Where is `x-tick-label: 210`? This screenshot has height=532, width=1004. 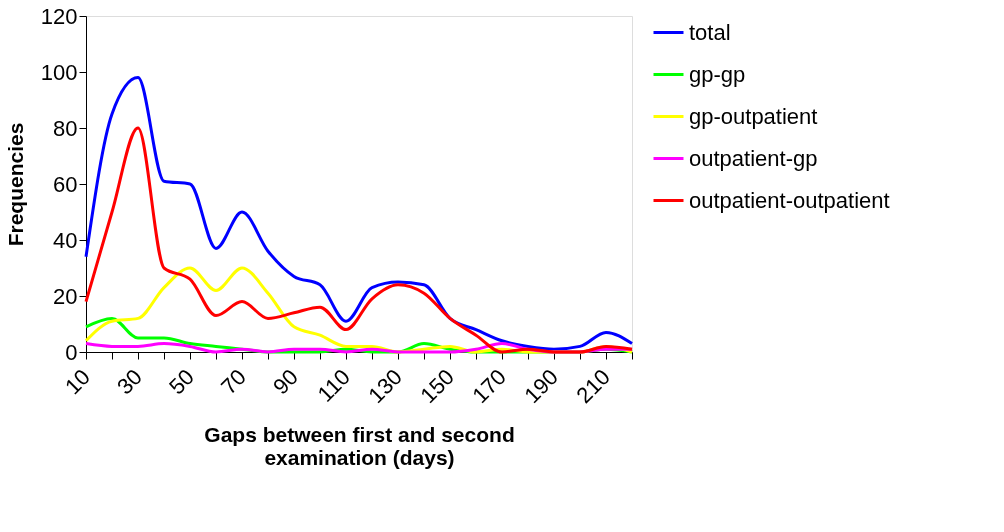 x-tick-label: 210 is located at coordinates (593, 386).